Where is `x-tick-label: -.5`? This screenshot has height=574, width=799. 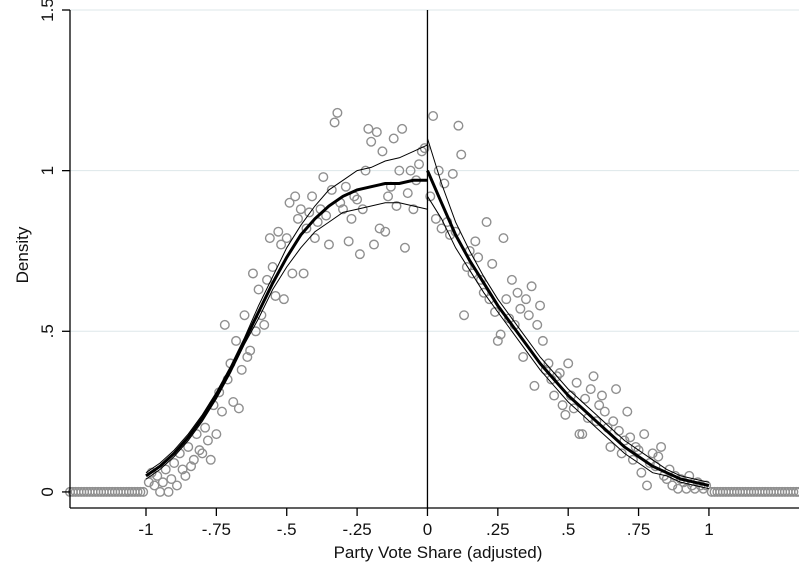 x-tick-label: -.5 is located at coordinates (287, 529).